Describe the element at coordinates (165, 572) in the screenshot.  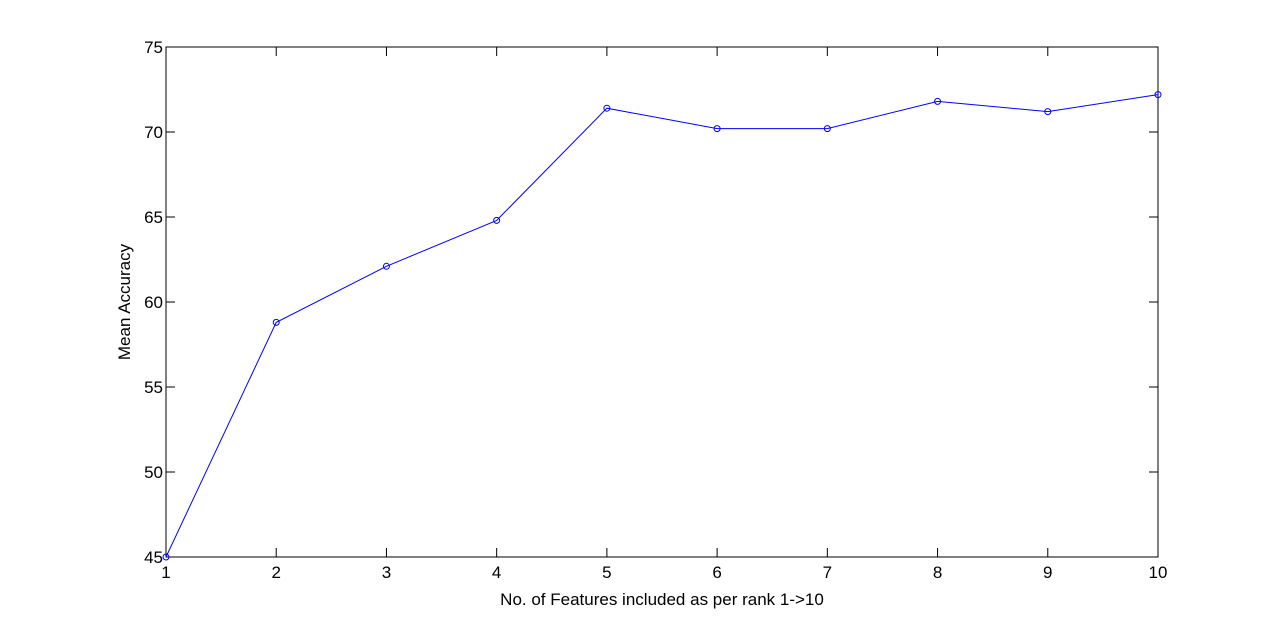
I see `x-tick-label: 1` at that location.